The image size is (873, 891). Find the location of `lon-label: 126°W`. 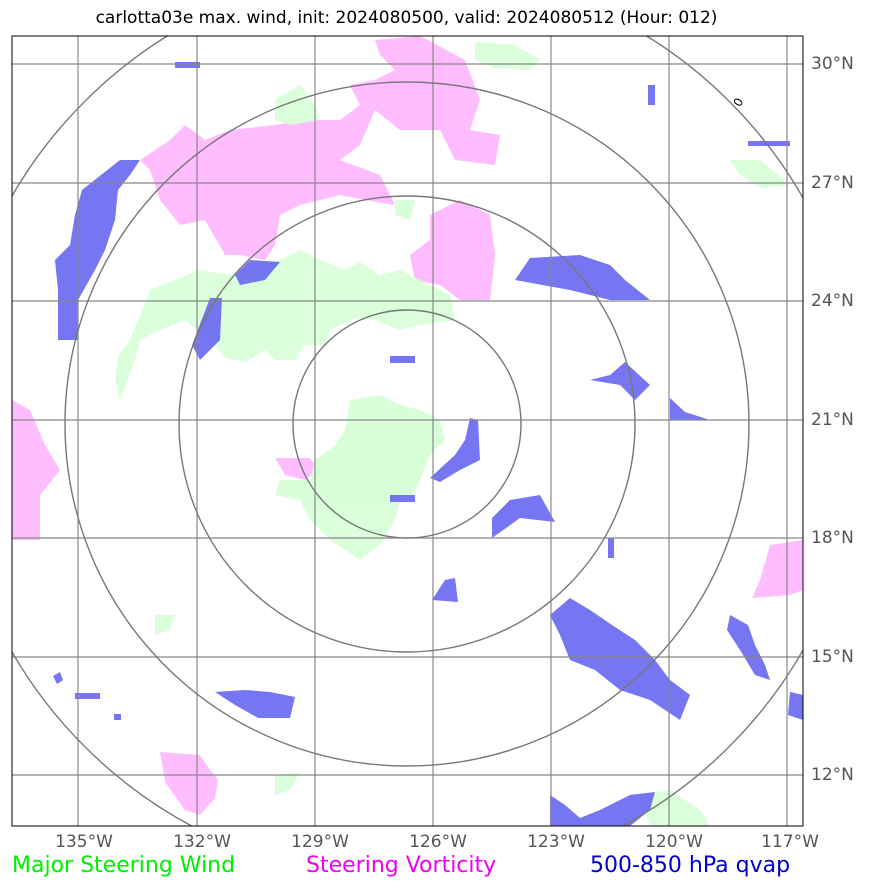

lon-label: 126°W is located at coordinates (438, 842).